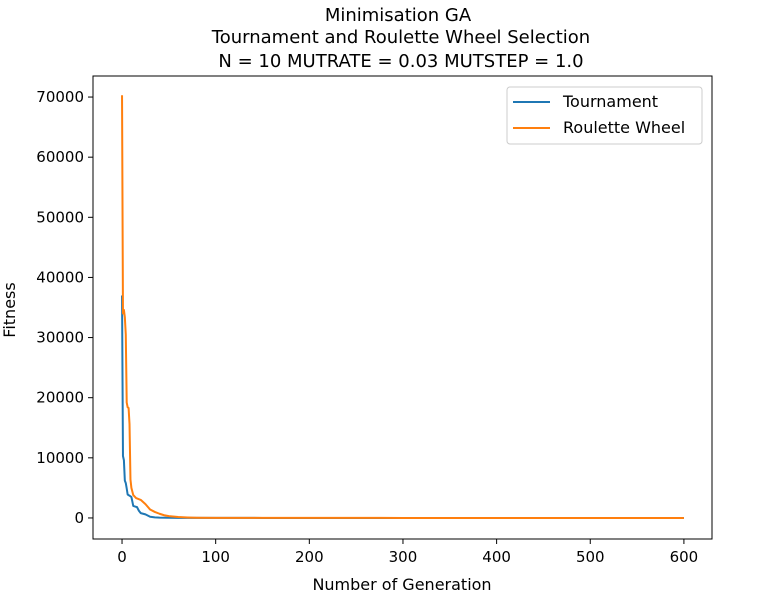  Describe the element at coordinates (122, 557) in the screenshot. I see `x-tick-label: 0` at that location.